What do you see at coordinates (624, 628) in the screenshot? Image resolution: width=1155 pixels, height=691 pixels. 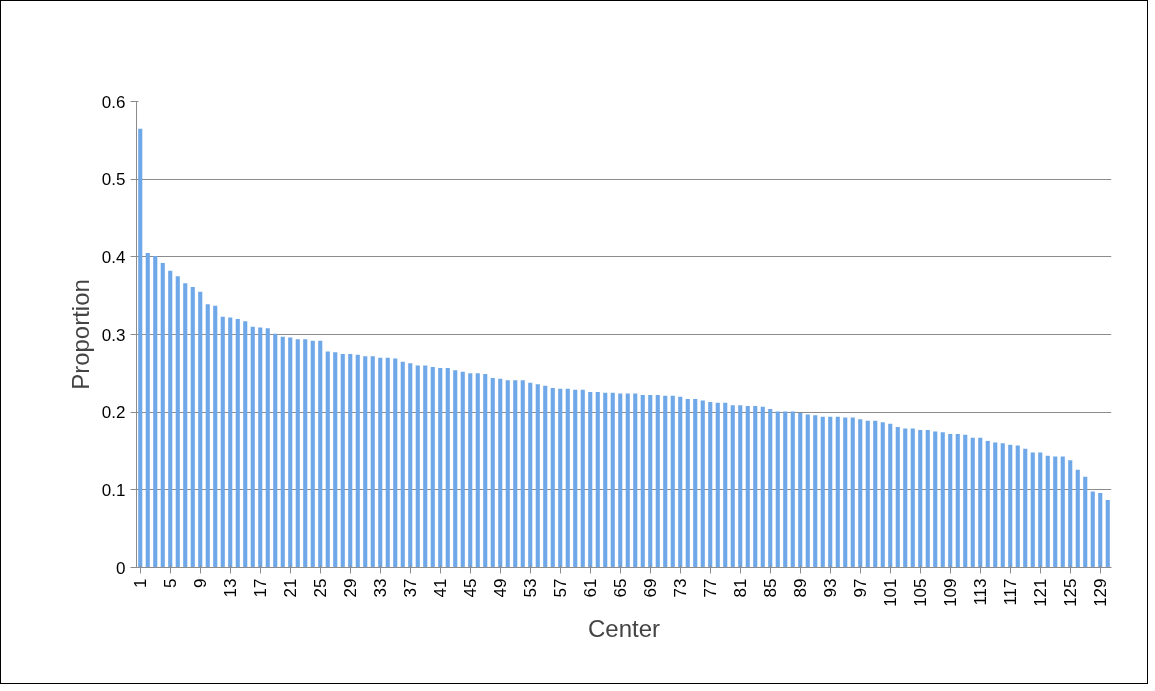 I see `x-axis-title: Center` at bounding box center [624, 628].